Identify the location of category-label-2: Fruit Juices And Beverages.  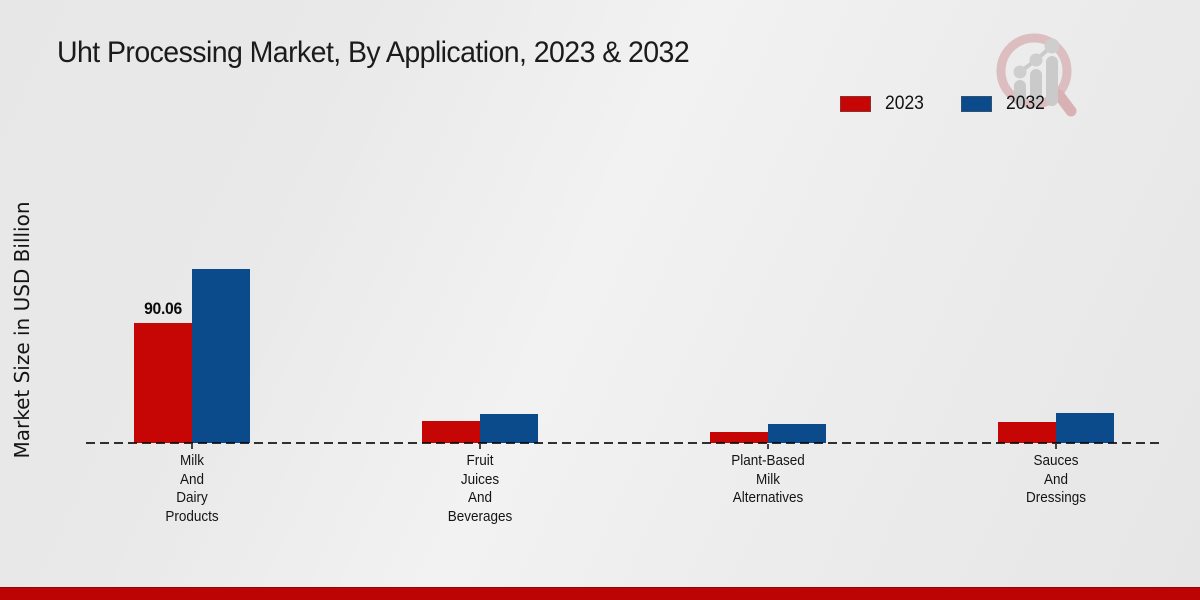
(480, 488).